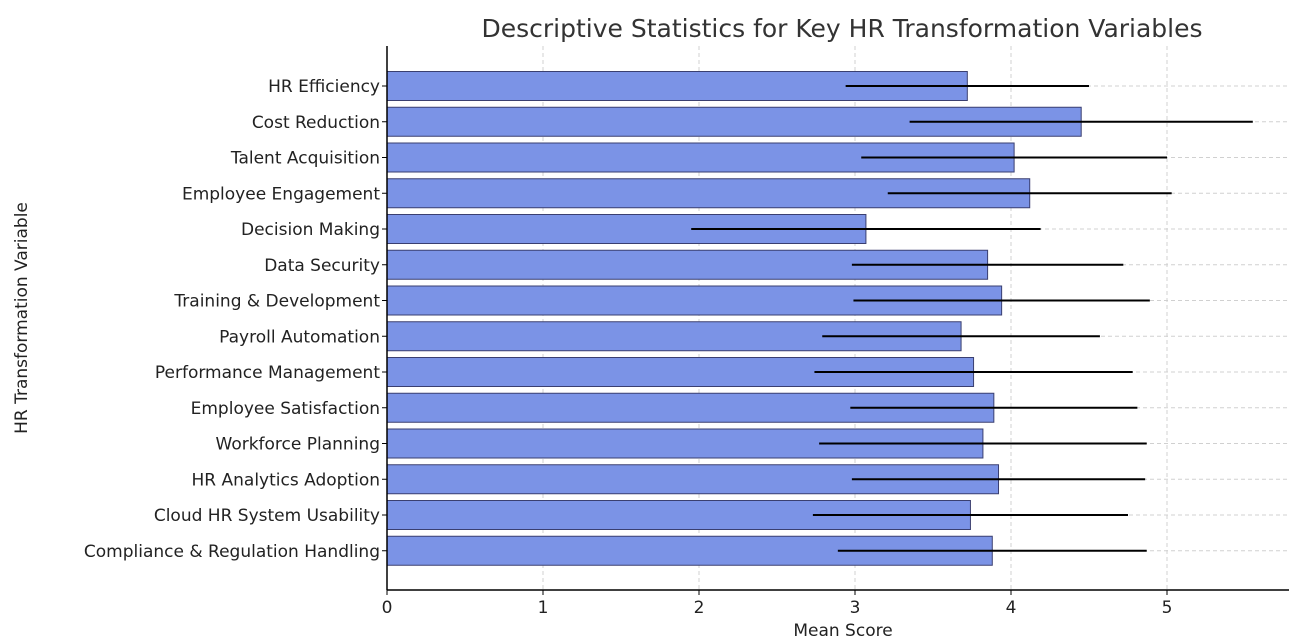  What do you see at coordinates (276, 302) in the screenshot?
I see `category-label: Training & Development` at bounding box center [276, 302].